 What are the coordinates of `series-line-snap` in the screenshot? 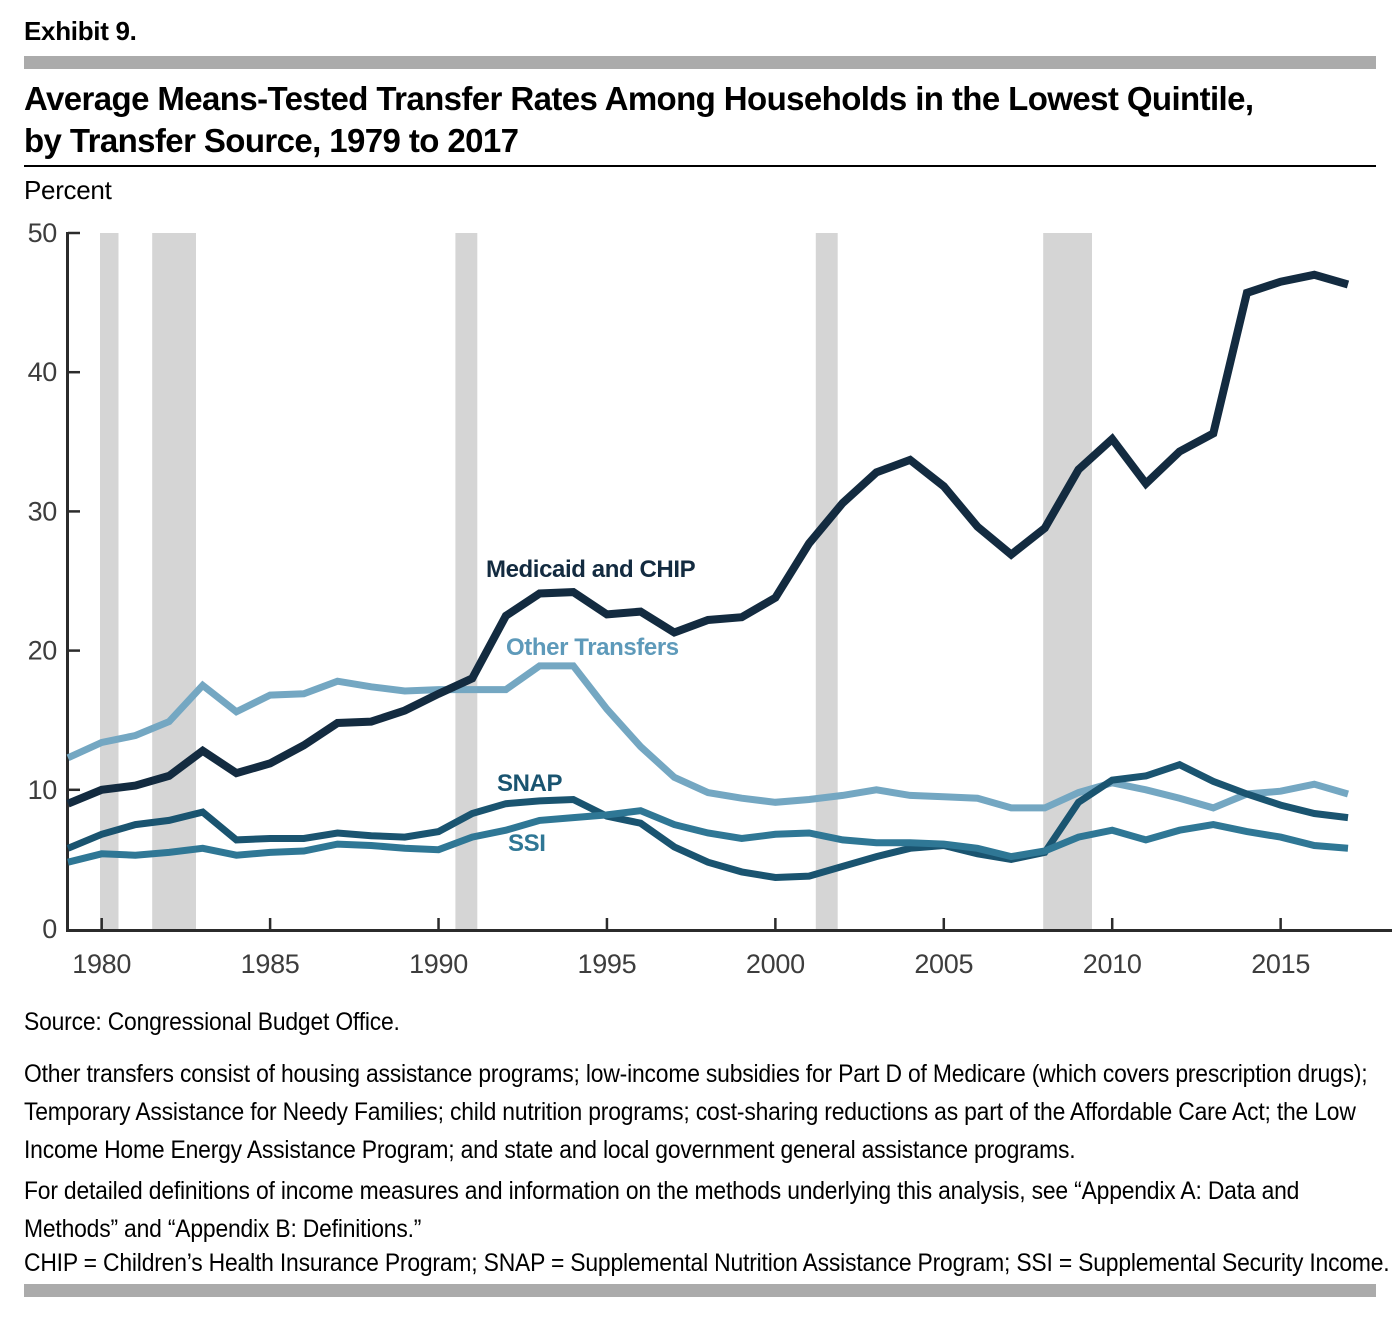 It's located at (707, 821).